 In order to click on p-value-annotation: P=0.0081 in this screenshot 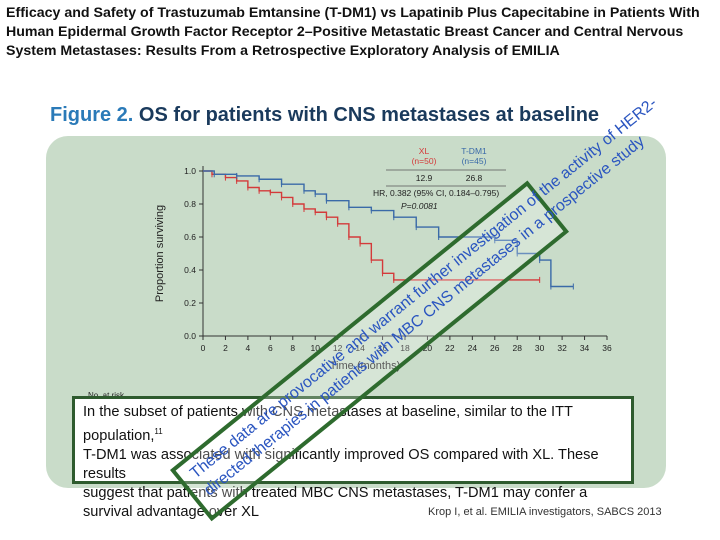, I will do `click(419, 206)`.